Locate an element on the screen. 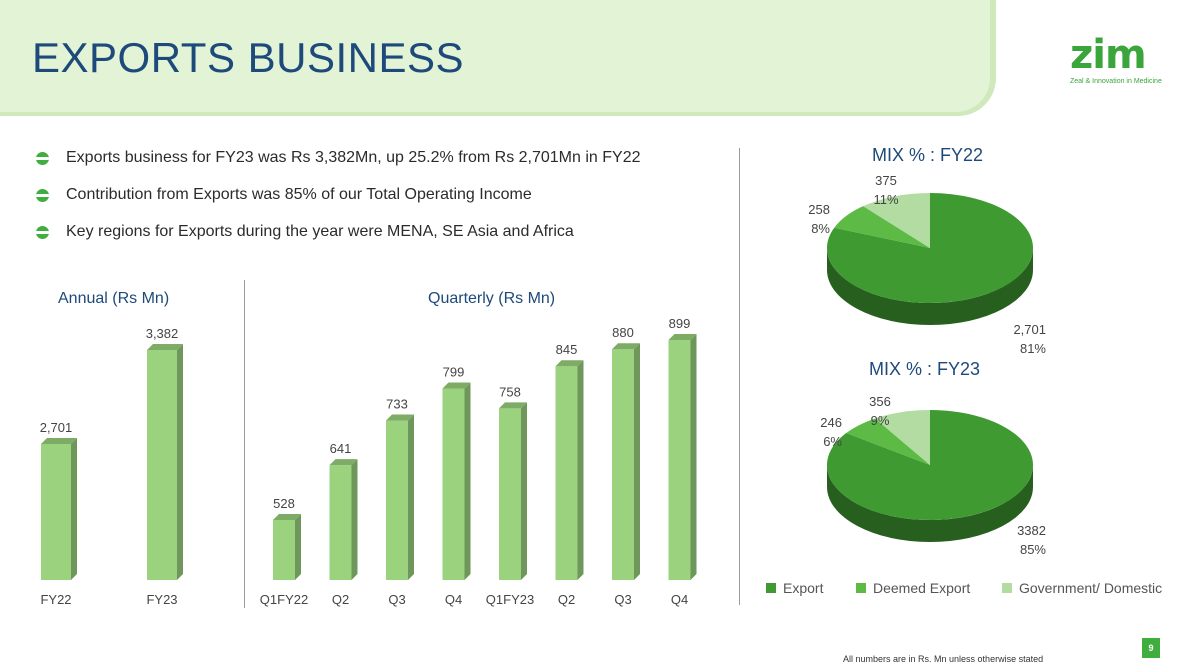  legend-item-export: Export is located at coordinates (794, 588).